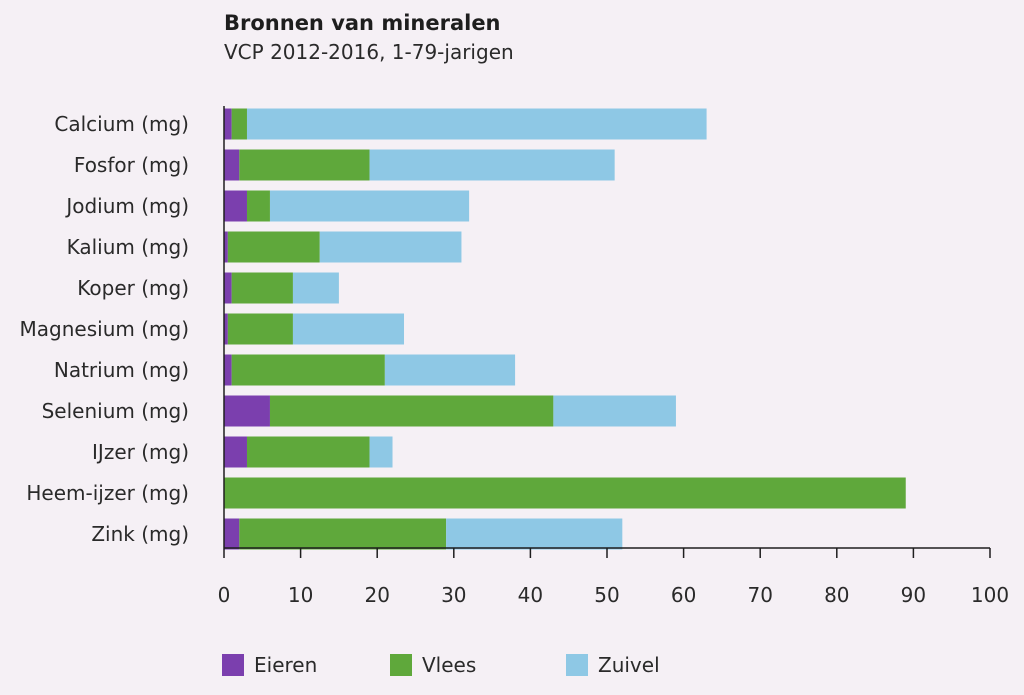  Describe the element at coordinates (534, 534) in the screenshot. I see `bar-zink-zuivel` at that location.